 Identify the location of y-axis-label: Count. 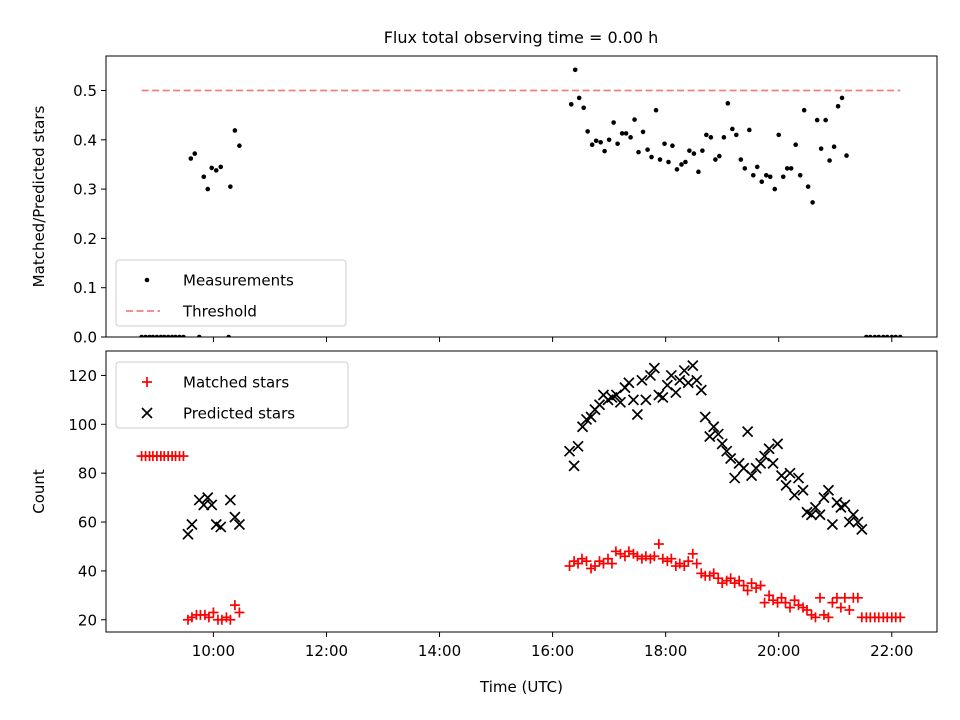
(39, 491).